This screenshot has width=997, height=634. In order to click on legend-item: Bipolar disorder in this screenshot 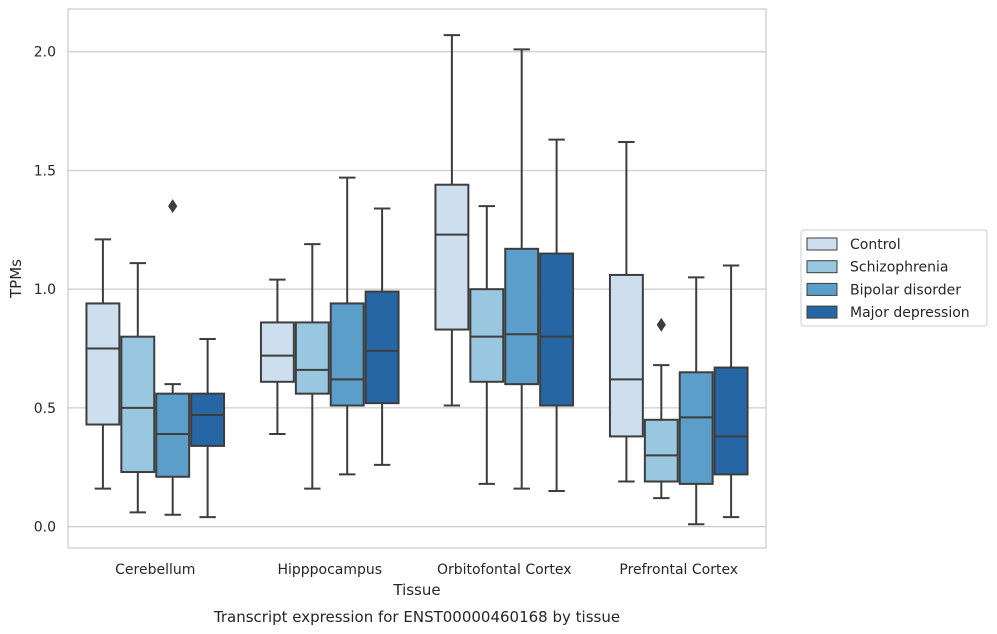, I will do `click(883, 290)`.